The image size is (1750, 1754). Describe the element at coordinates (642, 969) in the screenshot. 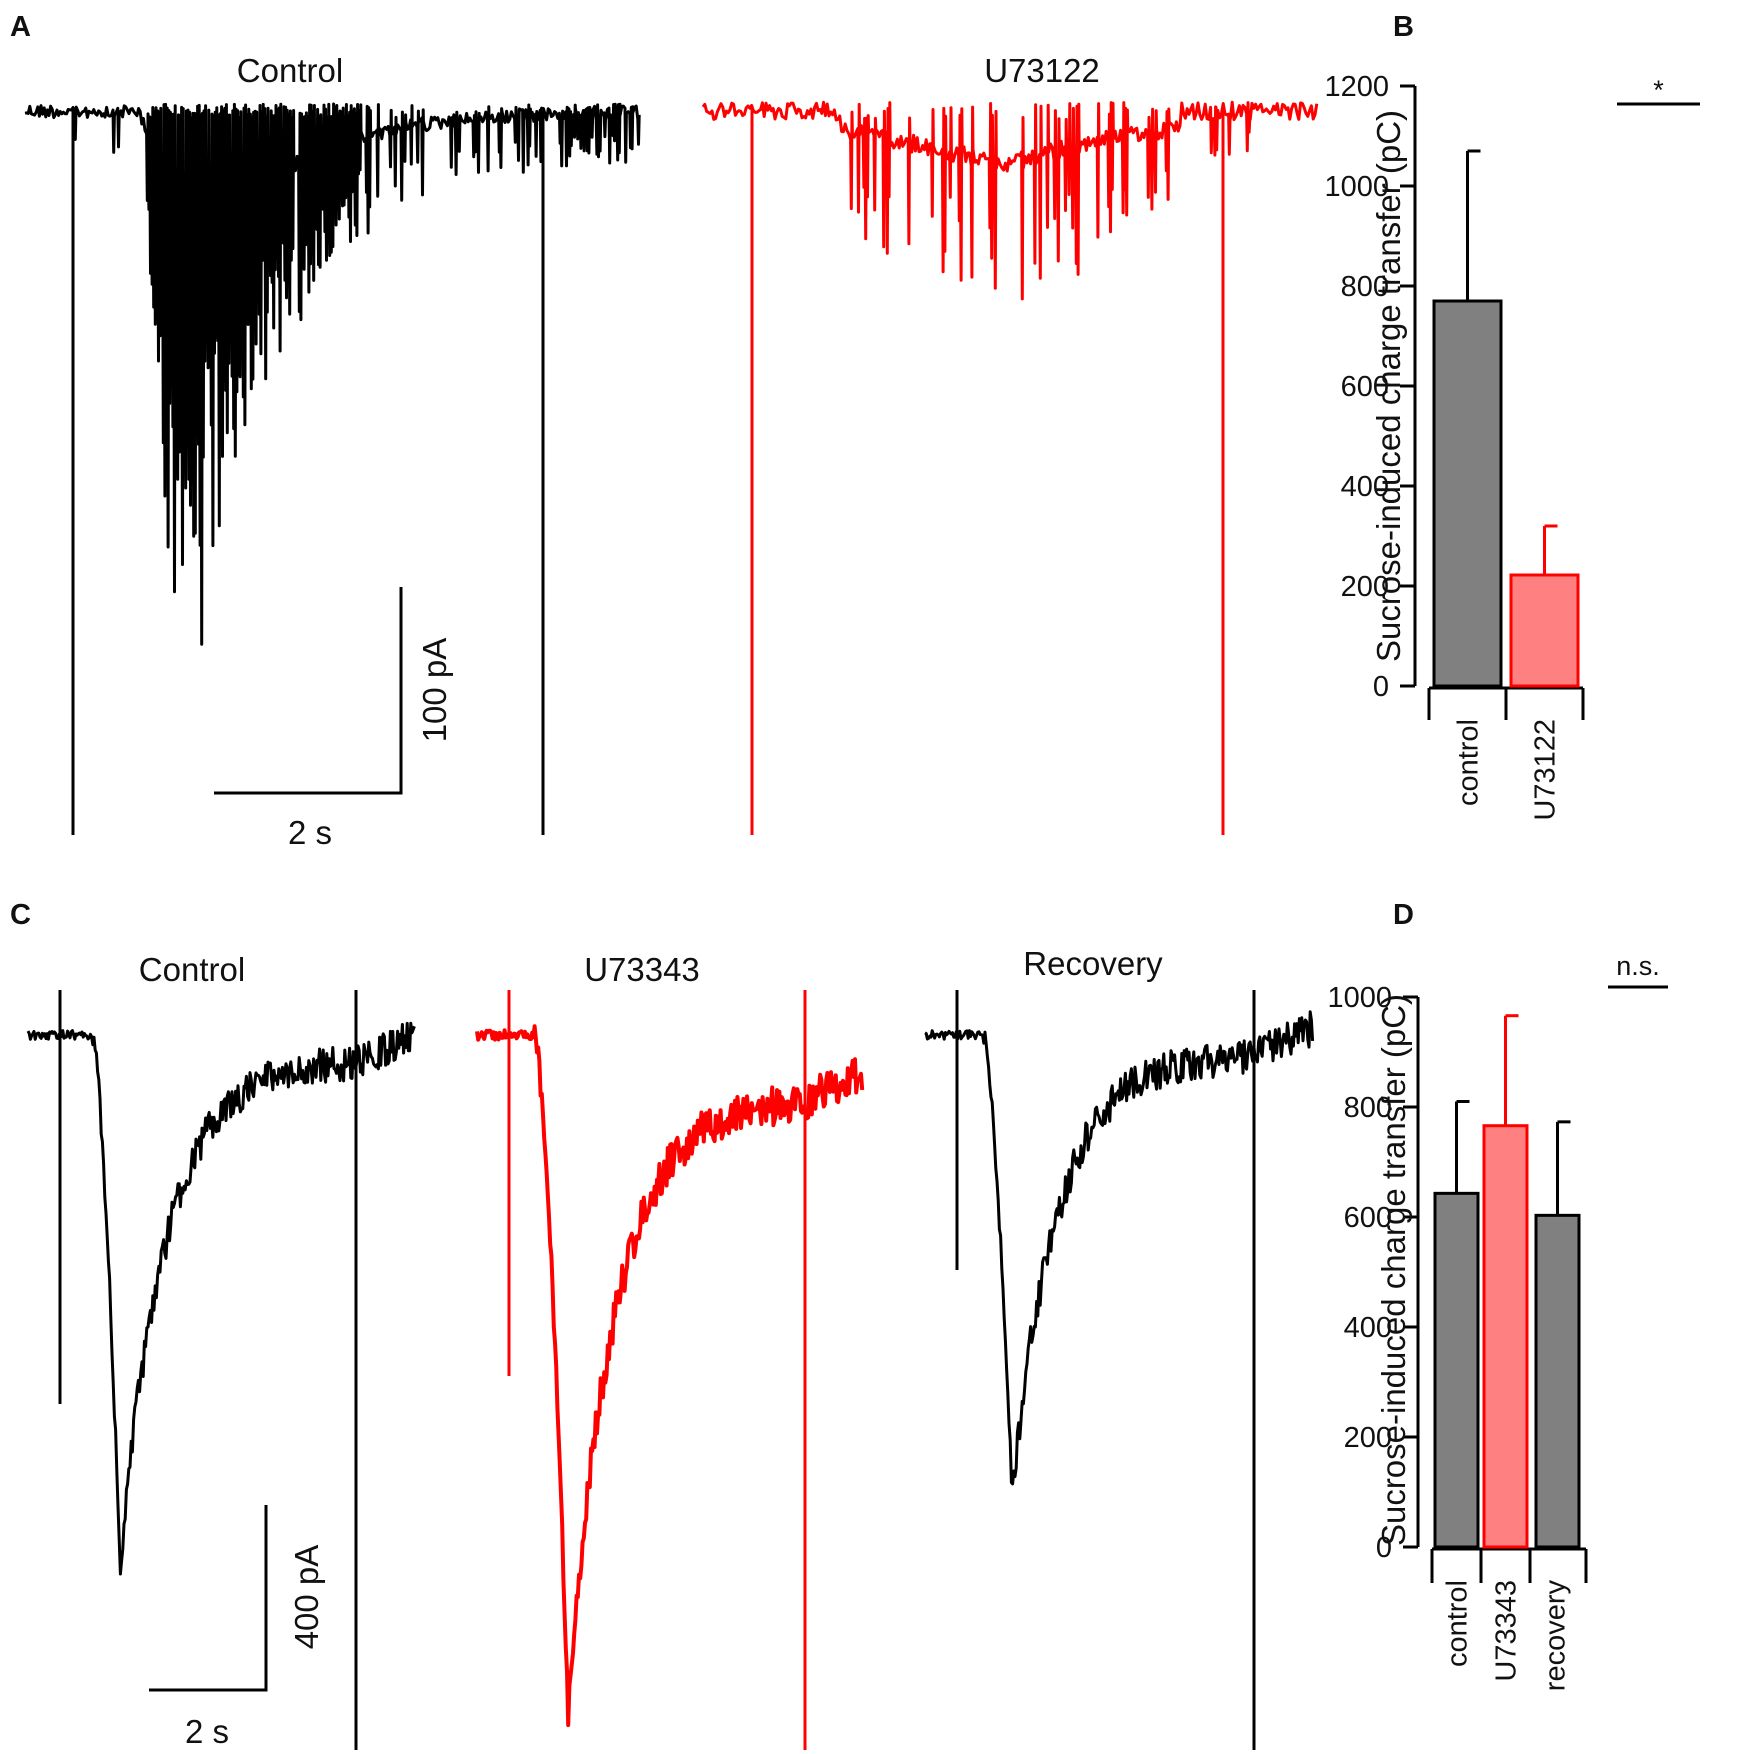

I see `panel-c-u73343-title: U73343` at that location.